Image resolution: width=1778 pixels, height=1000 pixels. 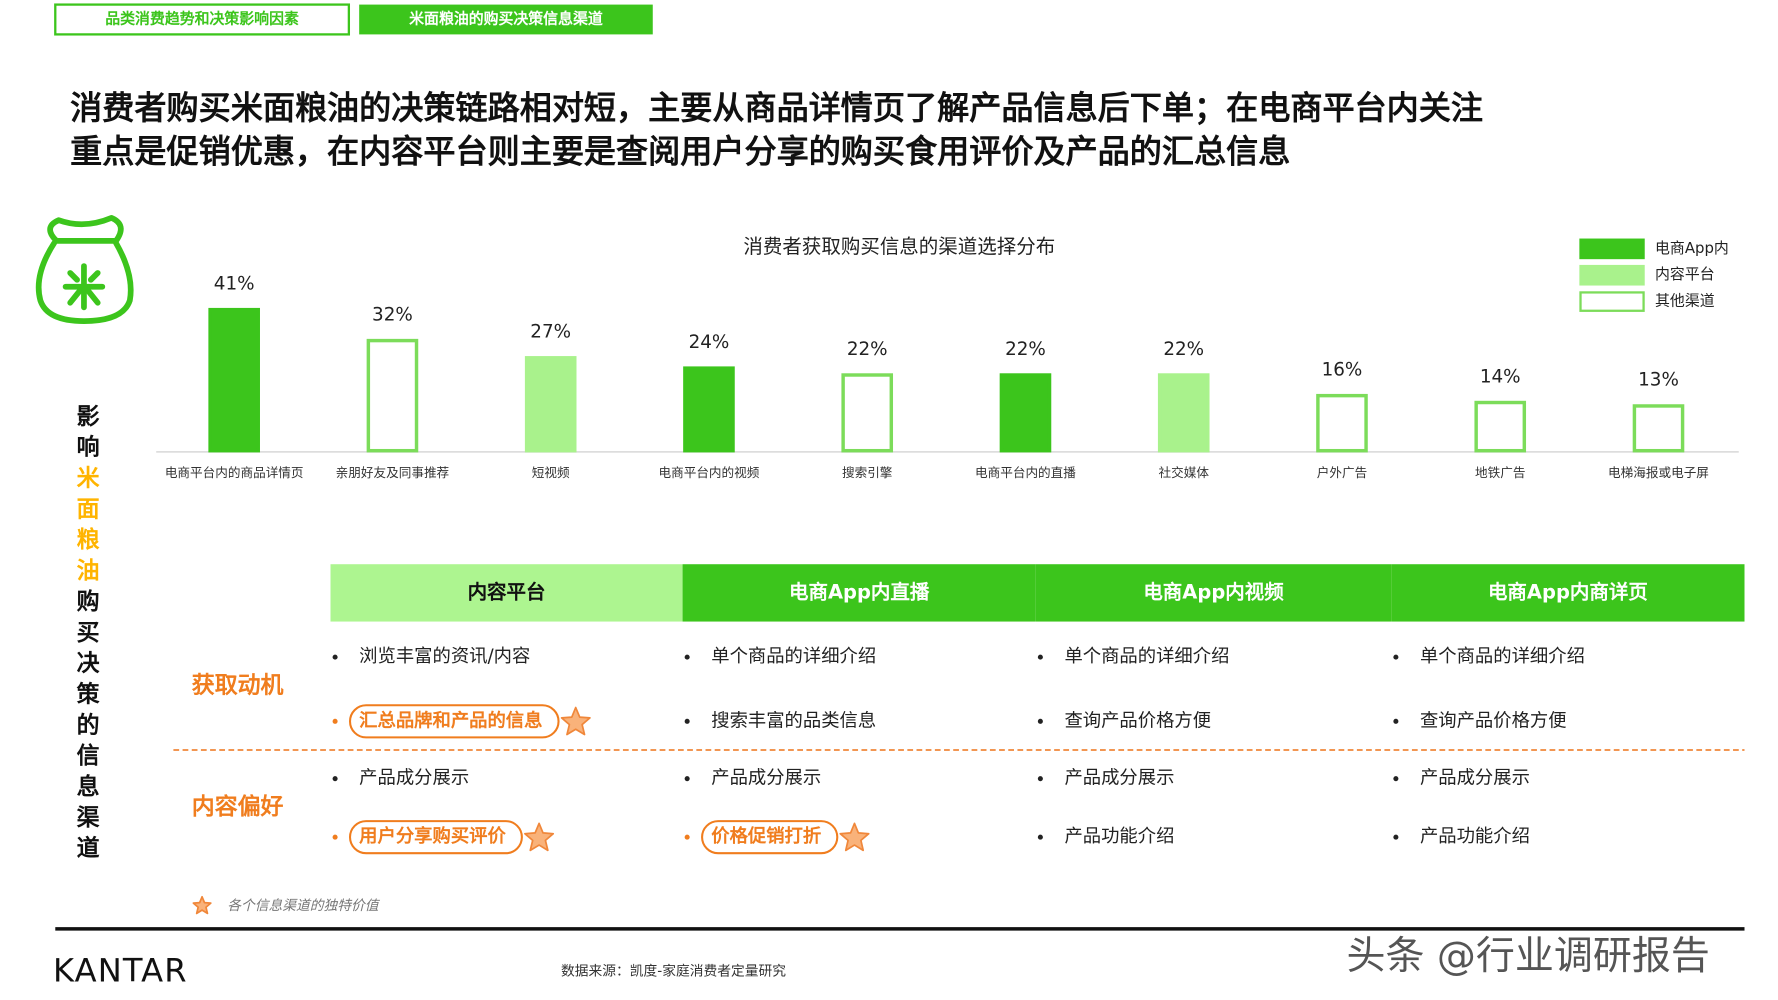 What do you see at coordinates (1183, 472) in the screenshot?
I see `x-tick-label: 社交媒体` at bounding box center [1183, 472].